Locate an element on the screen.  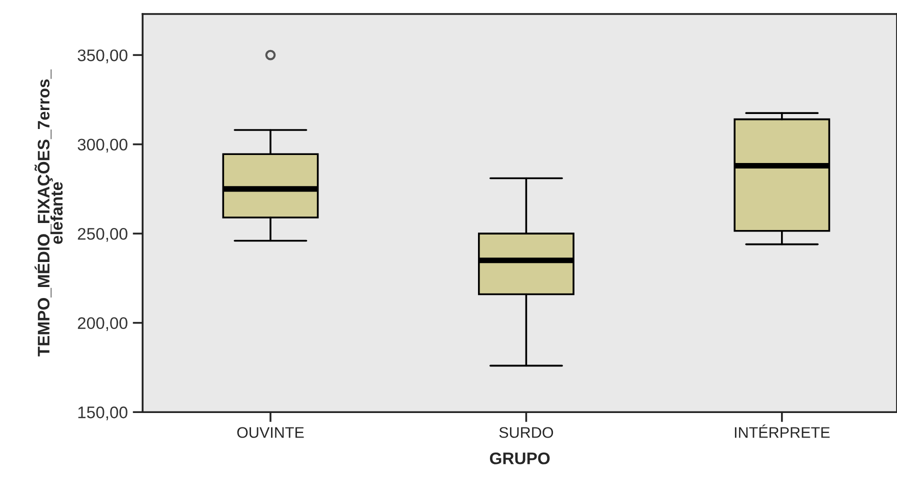
y-tick-label: 150,00 is located at coordinates (103, 413).